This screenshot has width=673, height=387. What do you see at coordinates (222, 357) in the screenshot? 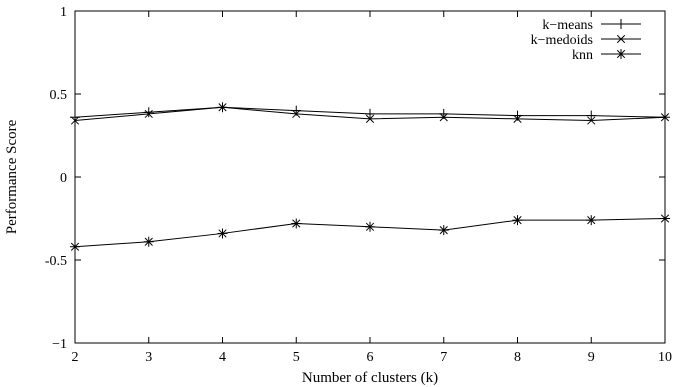
I see `x-tick-label: 4` at bounding box center [222, 357].